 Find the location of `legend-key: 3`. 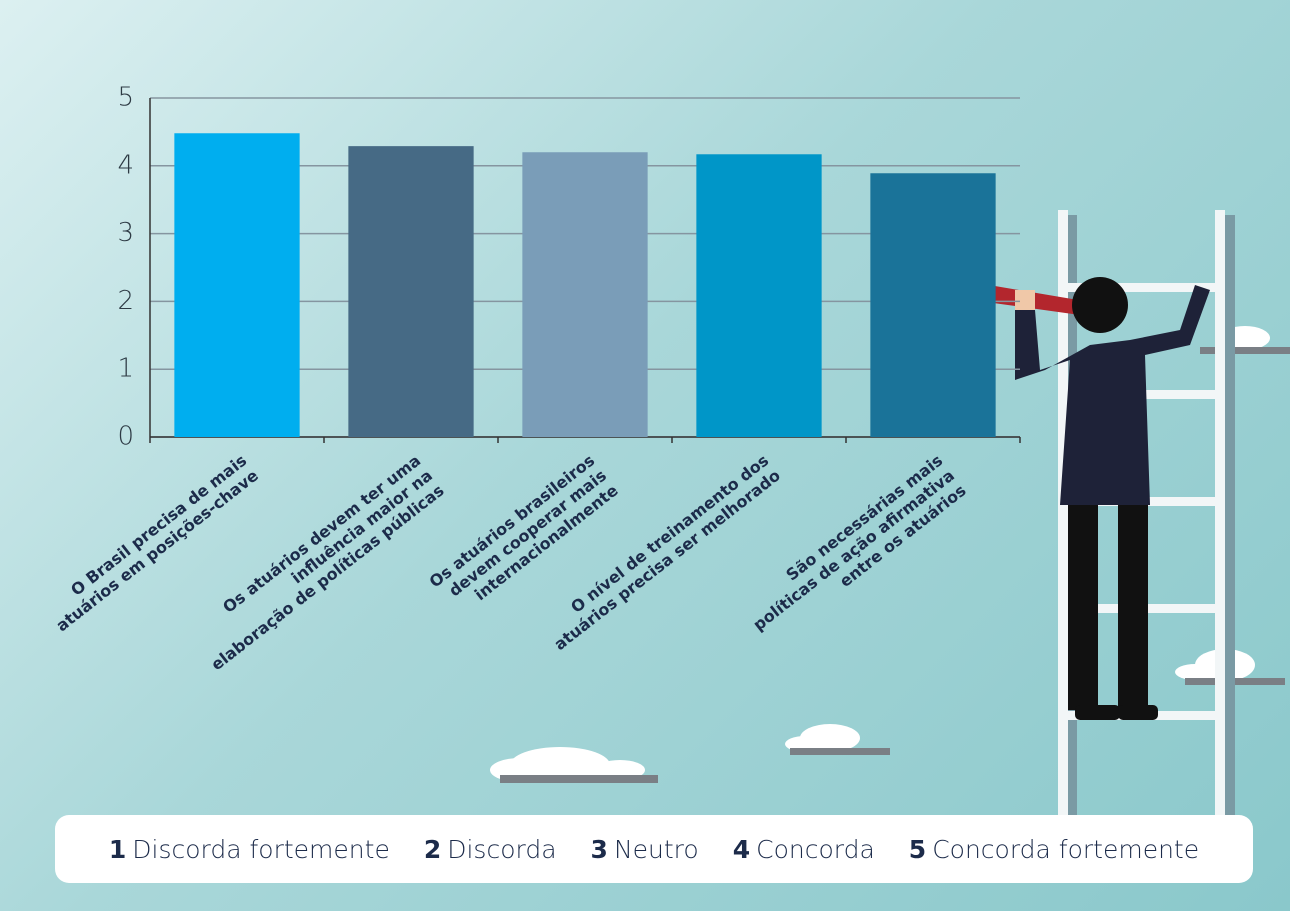

legend-key: 3 is located at coordinates (599, 849).